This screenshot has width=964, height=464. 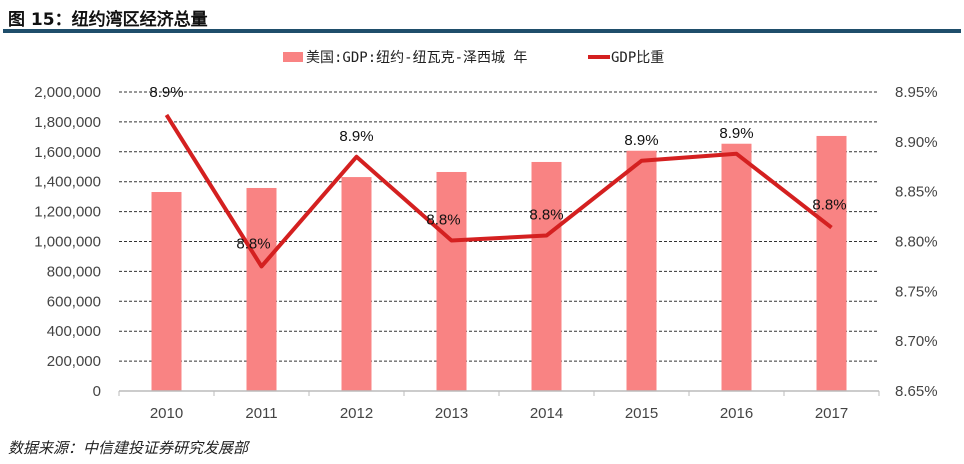 I want to click on x-tick-label: 2017, so click(x=831, y=413).